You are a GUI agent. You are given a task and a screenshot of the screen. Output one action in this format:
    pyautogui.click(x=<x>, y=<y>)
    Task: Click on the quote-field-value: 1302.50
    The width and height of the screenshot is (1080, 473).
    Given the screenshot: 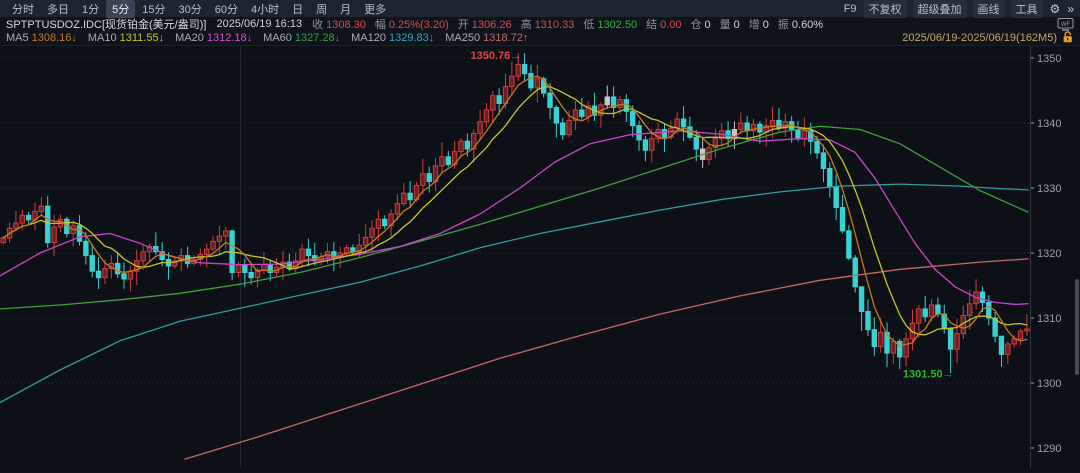 What is the action you would take?
    pyautogui.click(x=617, y=25)
    